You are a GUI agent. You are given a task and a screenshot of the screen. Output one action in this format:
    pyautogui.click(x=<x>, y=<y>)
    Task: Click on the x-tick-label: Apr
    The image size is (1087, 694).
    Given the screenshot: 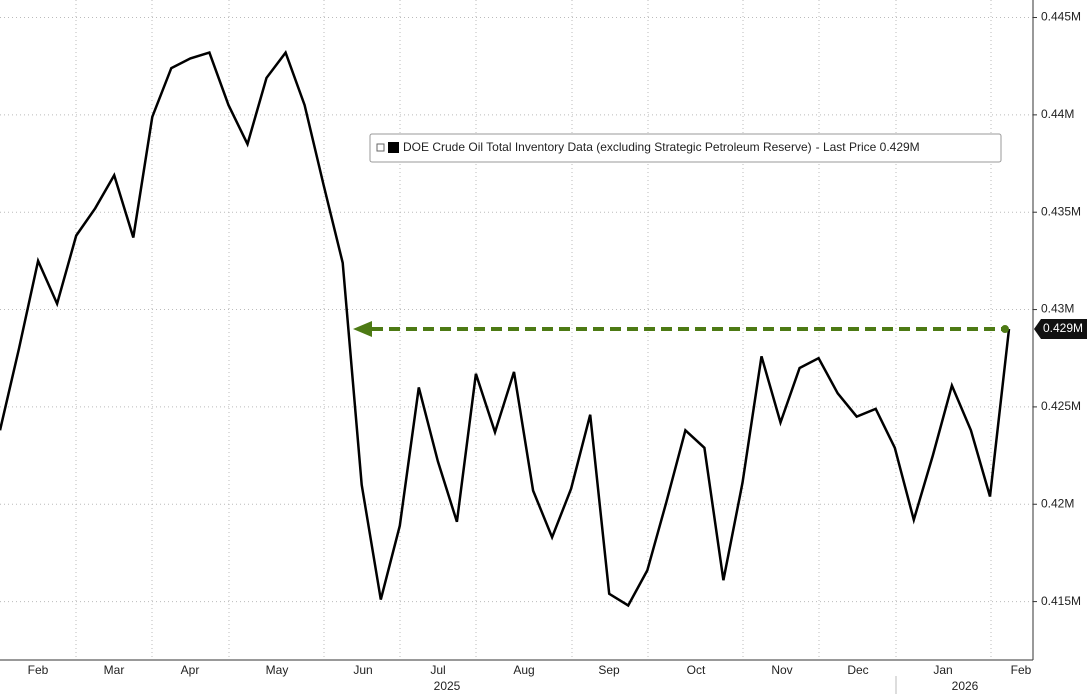 What is the action you would take?
    pyautogui.click(x=190, y=670)
    